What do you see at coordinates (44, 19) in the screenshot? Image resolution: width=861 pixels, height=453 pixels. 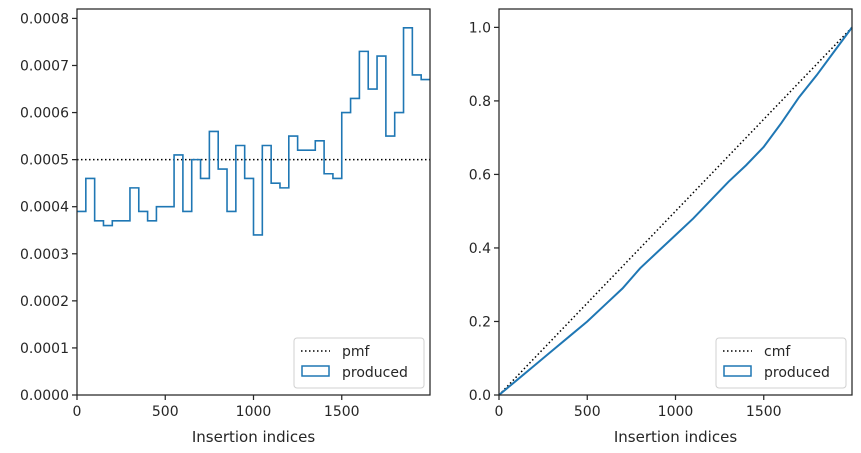 I see `left-y-tick-label: 0.0008` at bounding box center [44, 19].